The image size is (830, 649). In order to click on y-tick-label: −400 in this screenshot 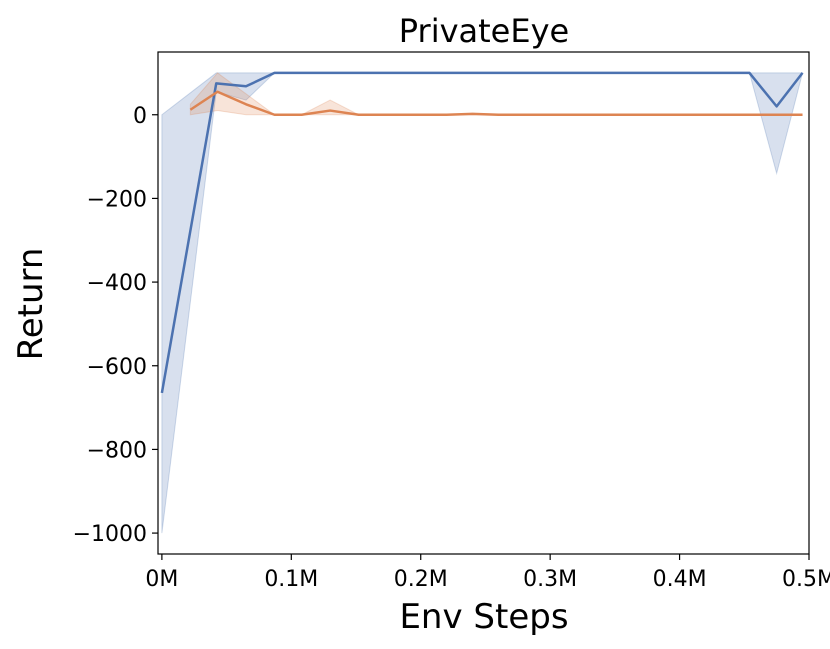, I will do `click(117, 283)`.